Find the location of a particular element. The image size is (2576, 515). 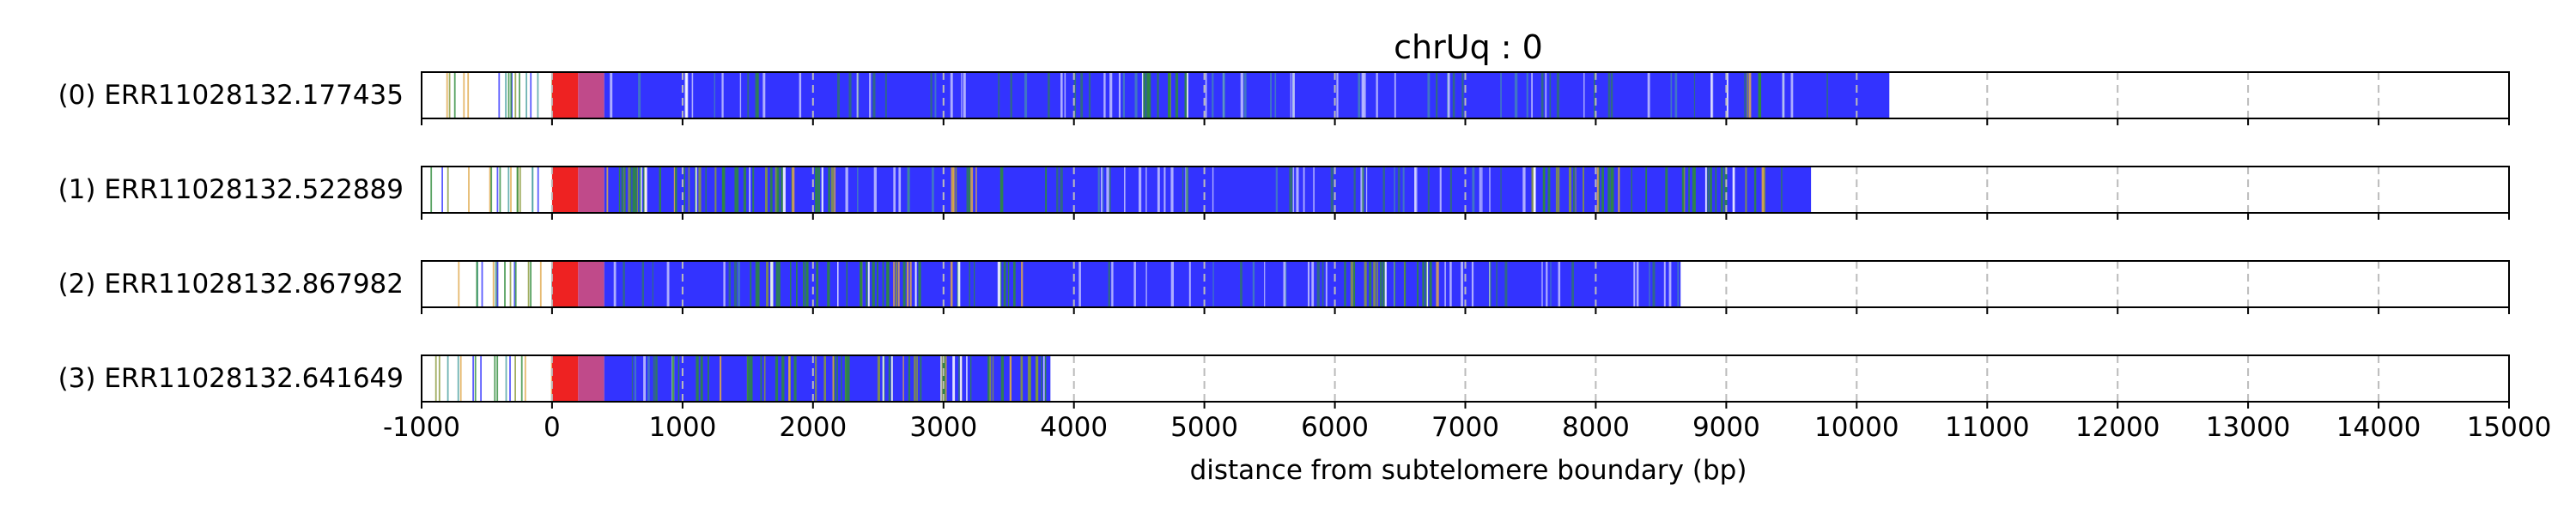

read-label-3: (3) ERR11028132.641649 is located at coordinates (231, 378).